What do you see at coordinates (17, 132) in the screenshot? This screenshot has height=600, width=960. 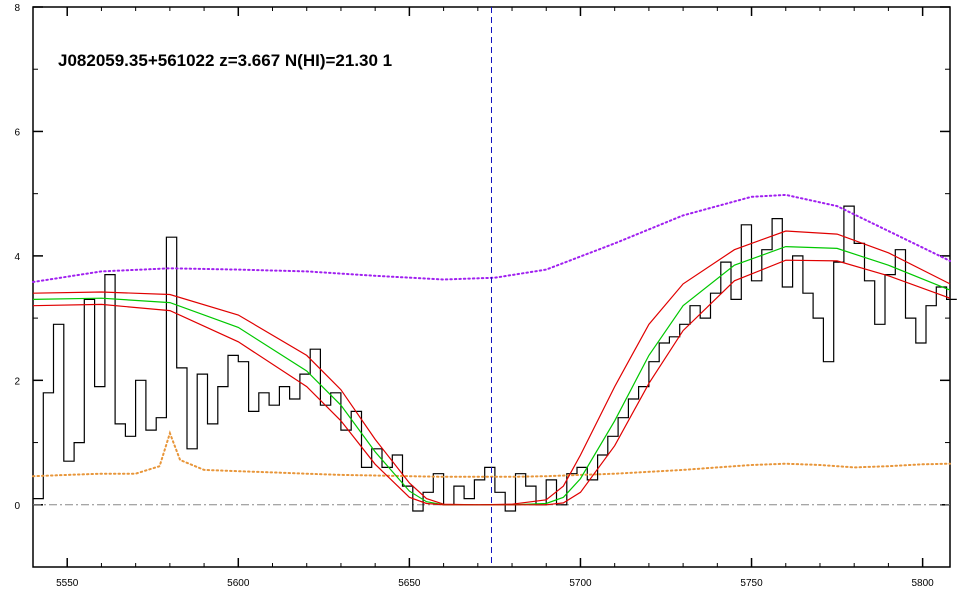 I see `y-tick-label: 6` at bounding box center [17, 132].